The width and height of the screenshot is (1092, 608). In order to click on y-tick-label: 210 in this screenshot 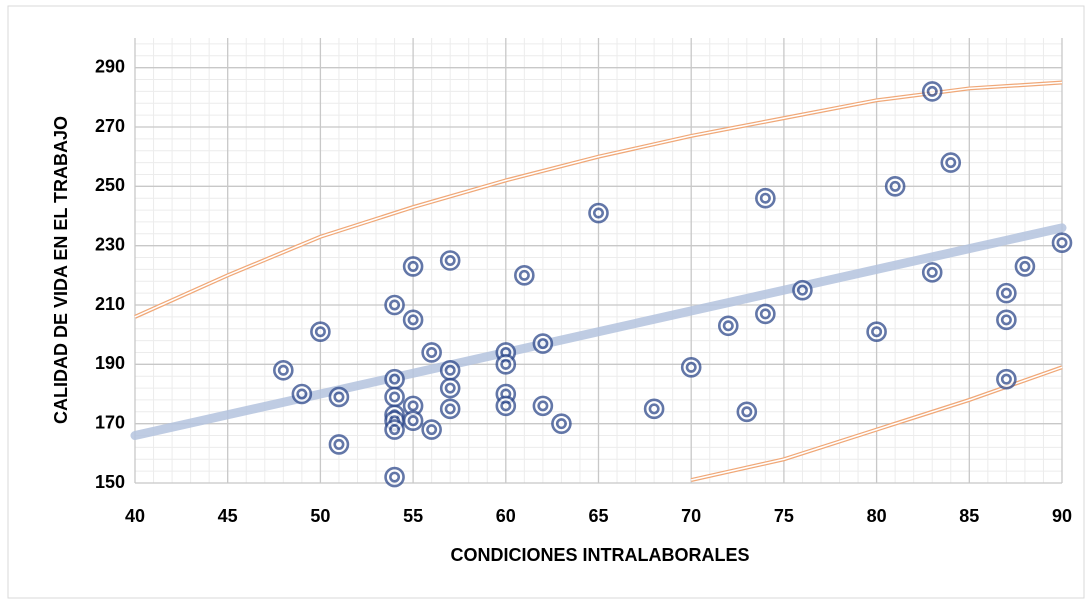, I will do `click(110, 304)`.